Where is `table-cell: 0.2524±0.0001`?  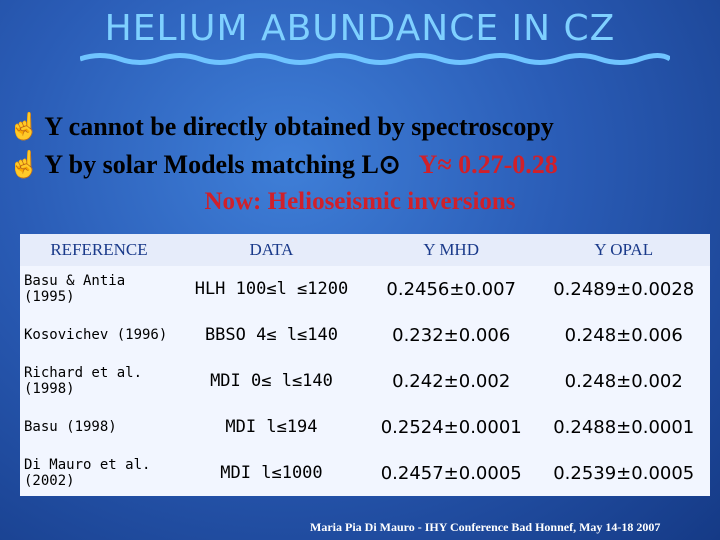 table-cell: 0.2524±0.0001 is located at coordinates (451, 427).